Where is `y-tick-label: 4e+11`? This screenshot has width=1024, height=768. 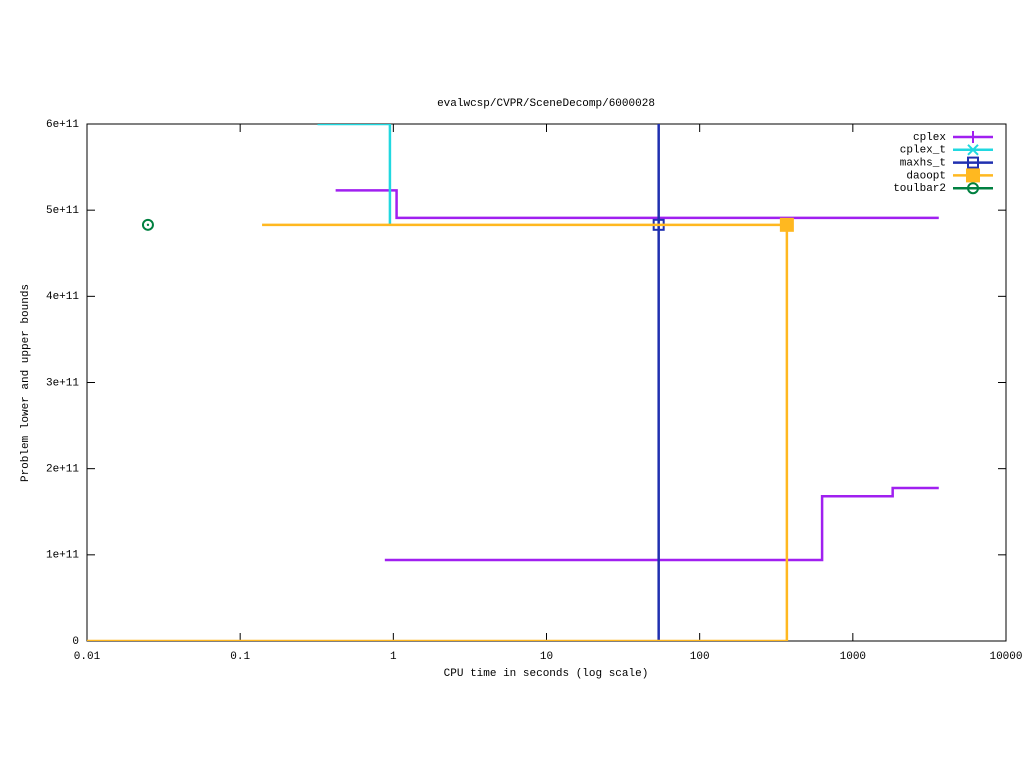
y-tick-label: 4e+11 is located at coordinates (62, 297).